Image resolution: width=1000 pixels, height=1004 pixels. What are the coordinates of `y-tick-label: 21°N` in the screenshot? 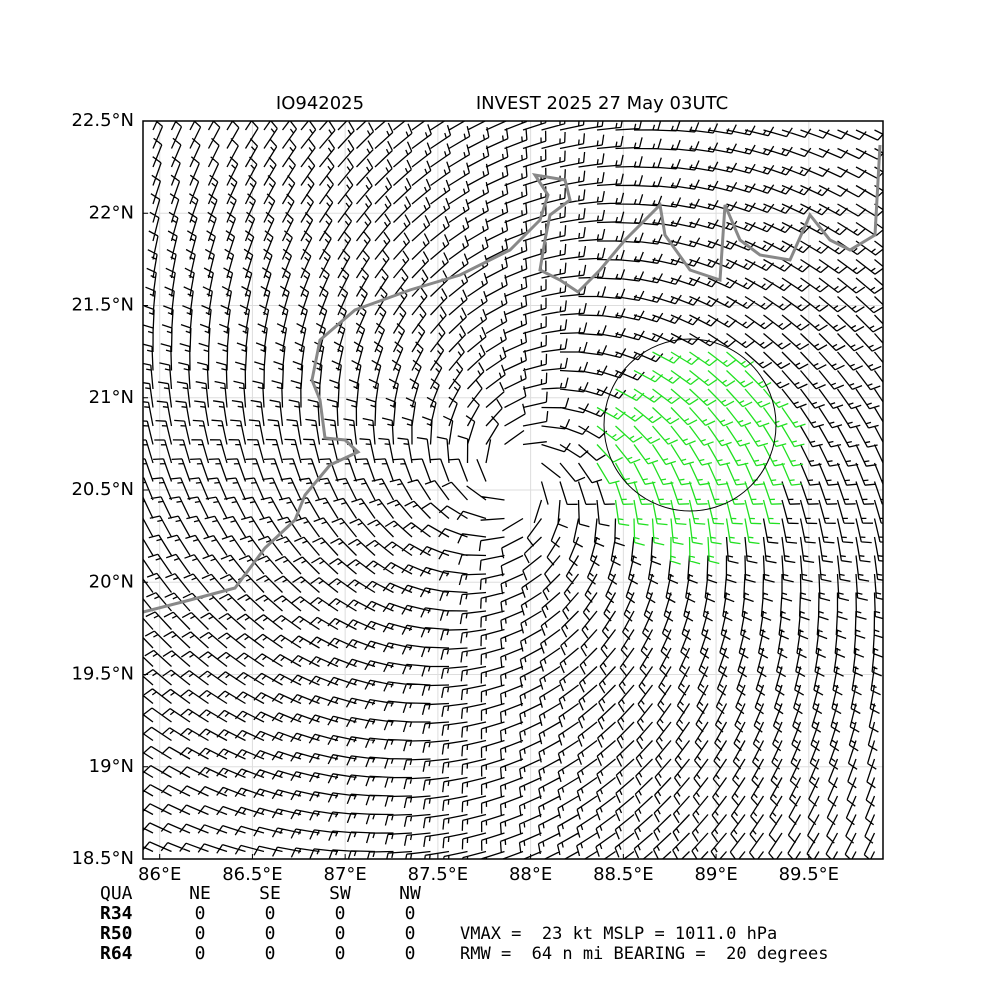 It's located at (111, 397).